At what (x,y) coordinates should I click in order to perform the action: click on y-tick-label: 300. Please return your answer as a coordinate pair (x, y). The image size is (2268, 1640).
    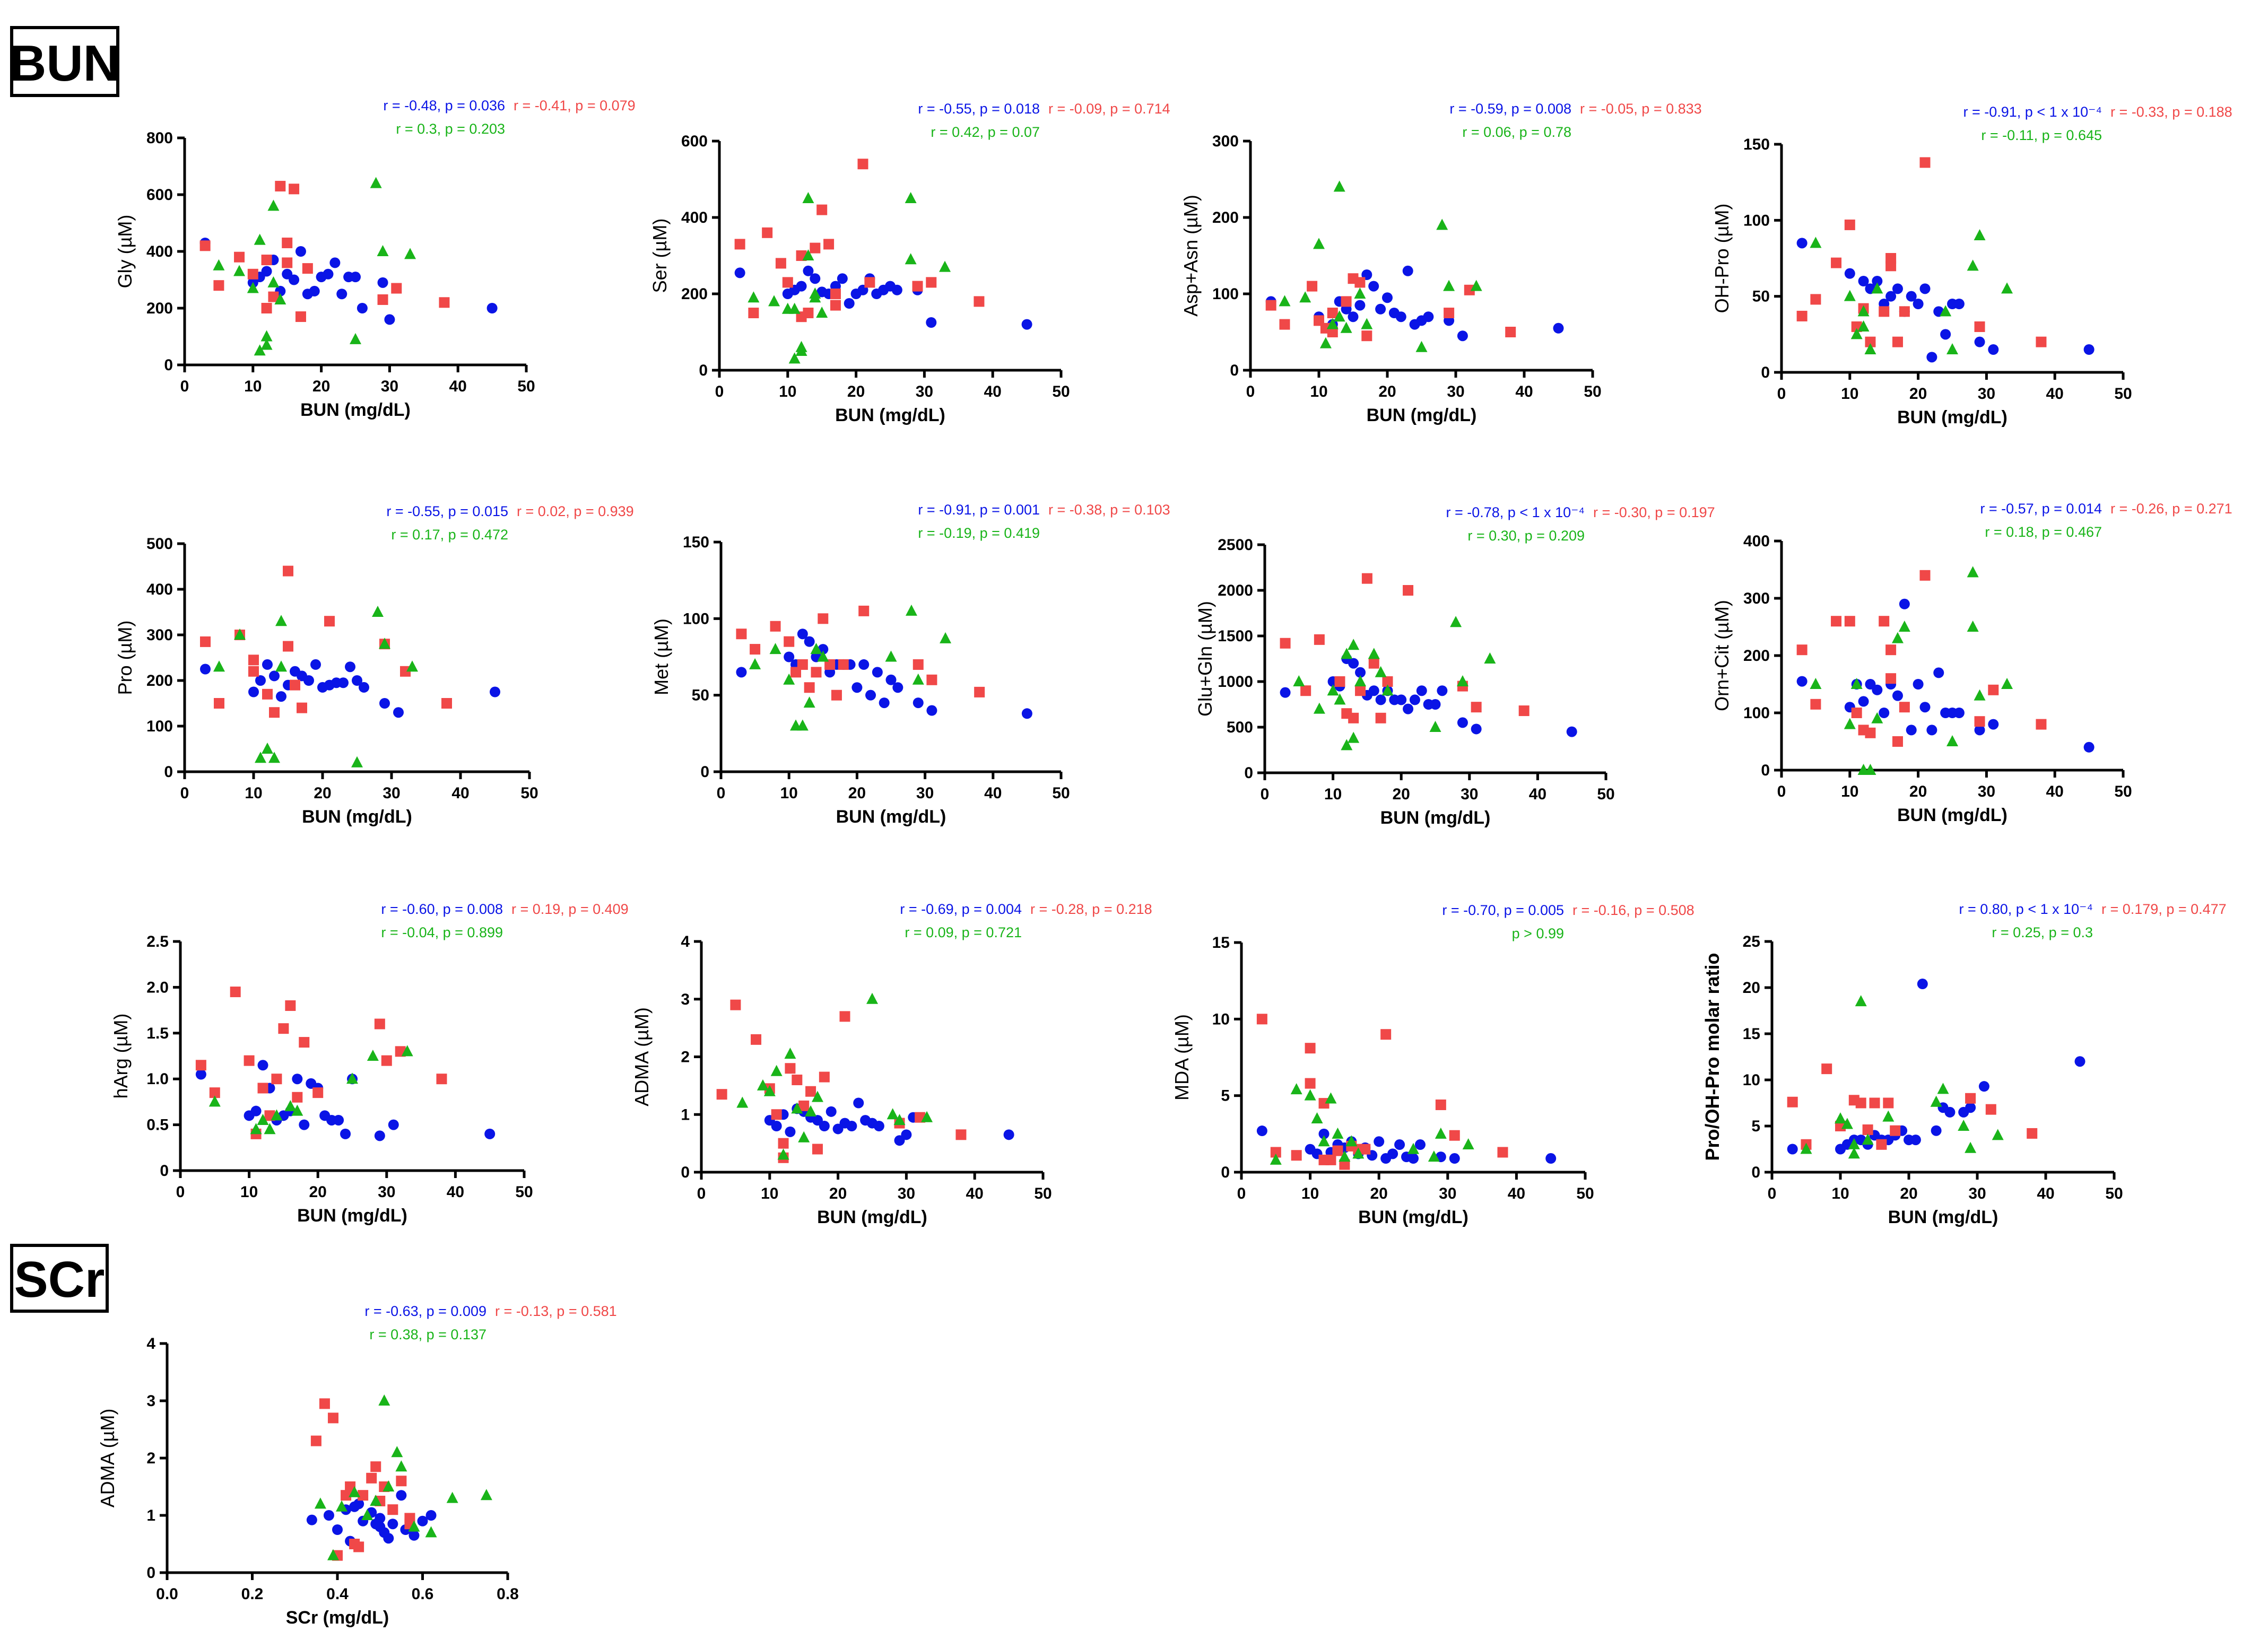
    Looking at the image, I should click on (1756, 598).